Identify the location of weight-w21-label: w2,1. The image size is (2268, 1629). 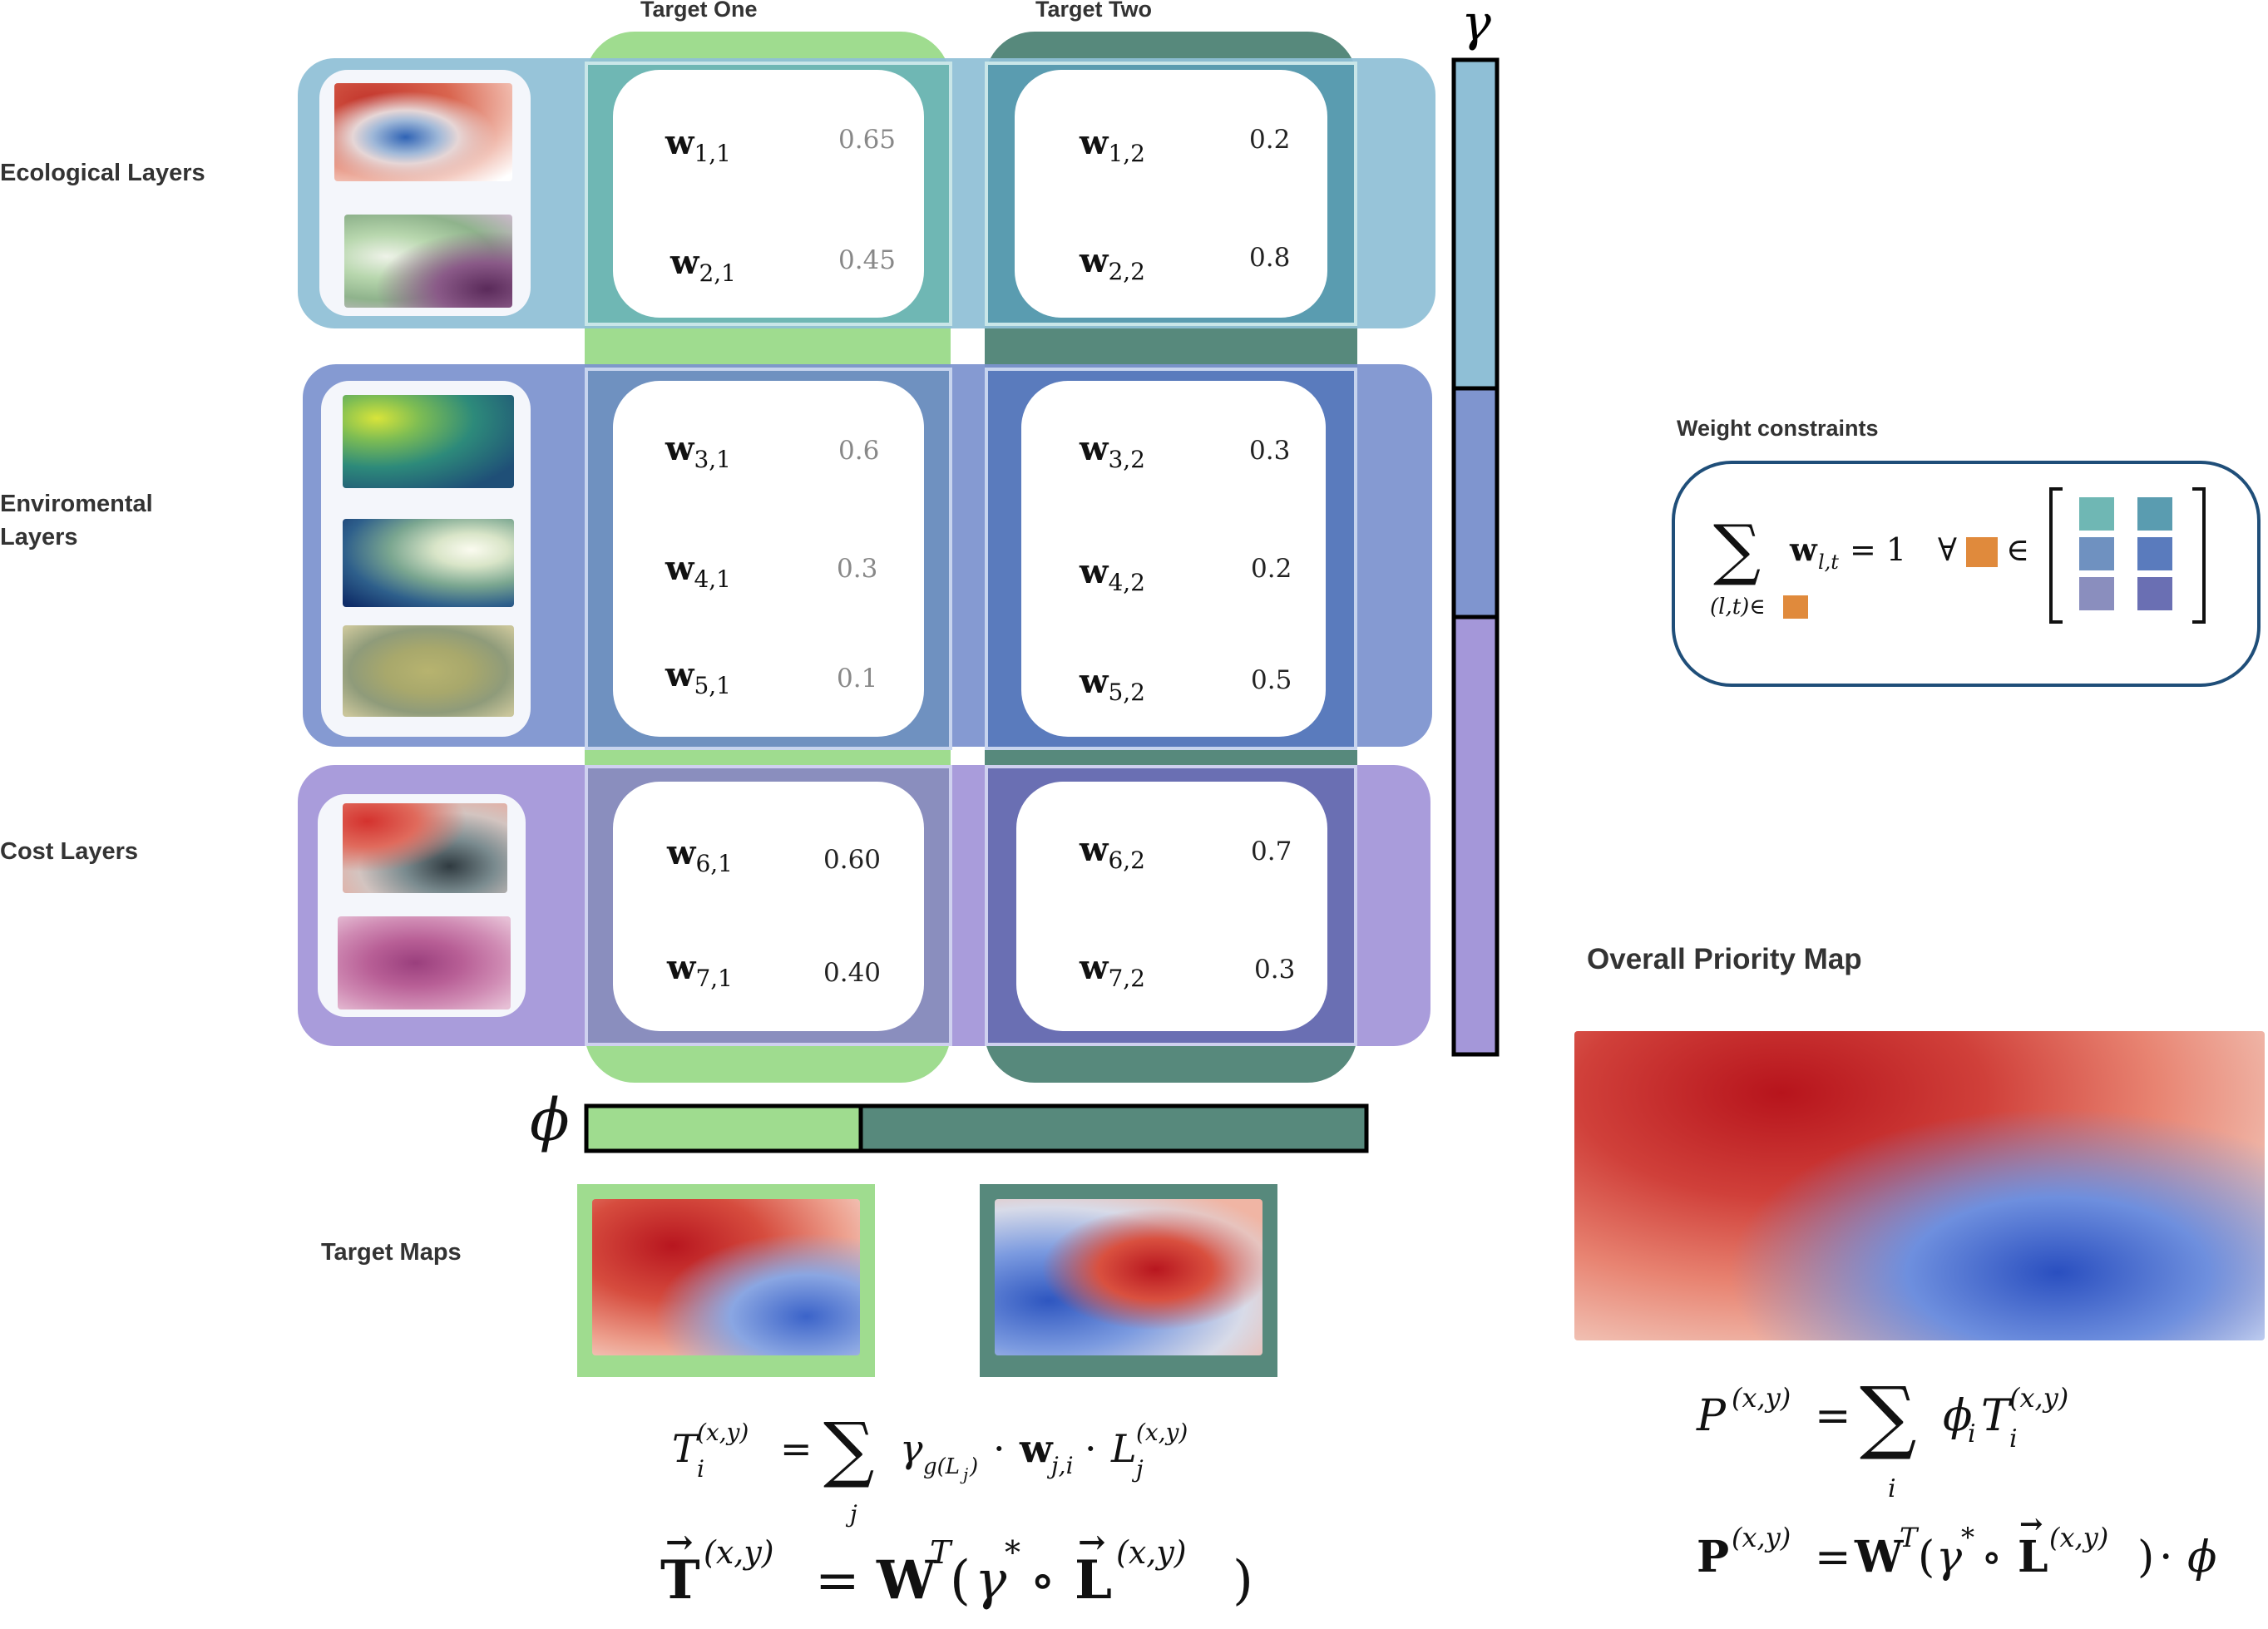
(703, 265).